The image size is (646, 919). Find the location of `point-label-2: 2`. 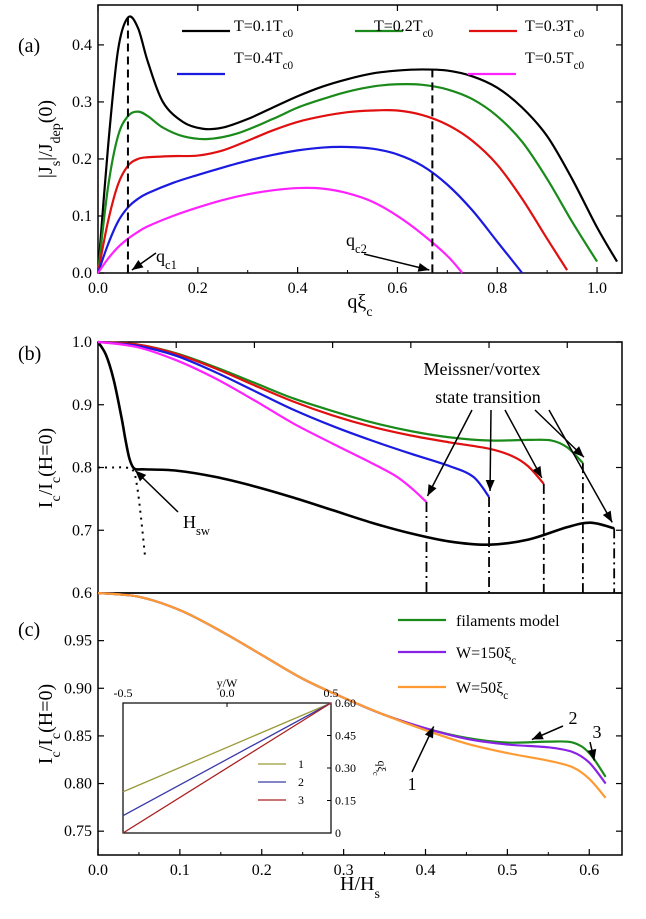

point-label-2: 2 is located at coordinates (573, 718).